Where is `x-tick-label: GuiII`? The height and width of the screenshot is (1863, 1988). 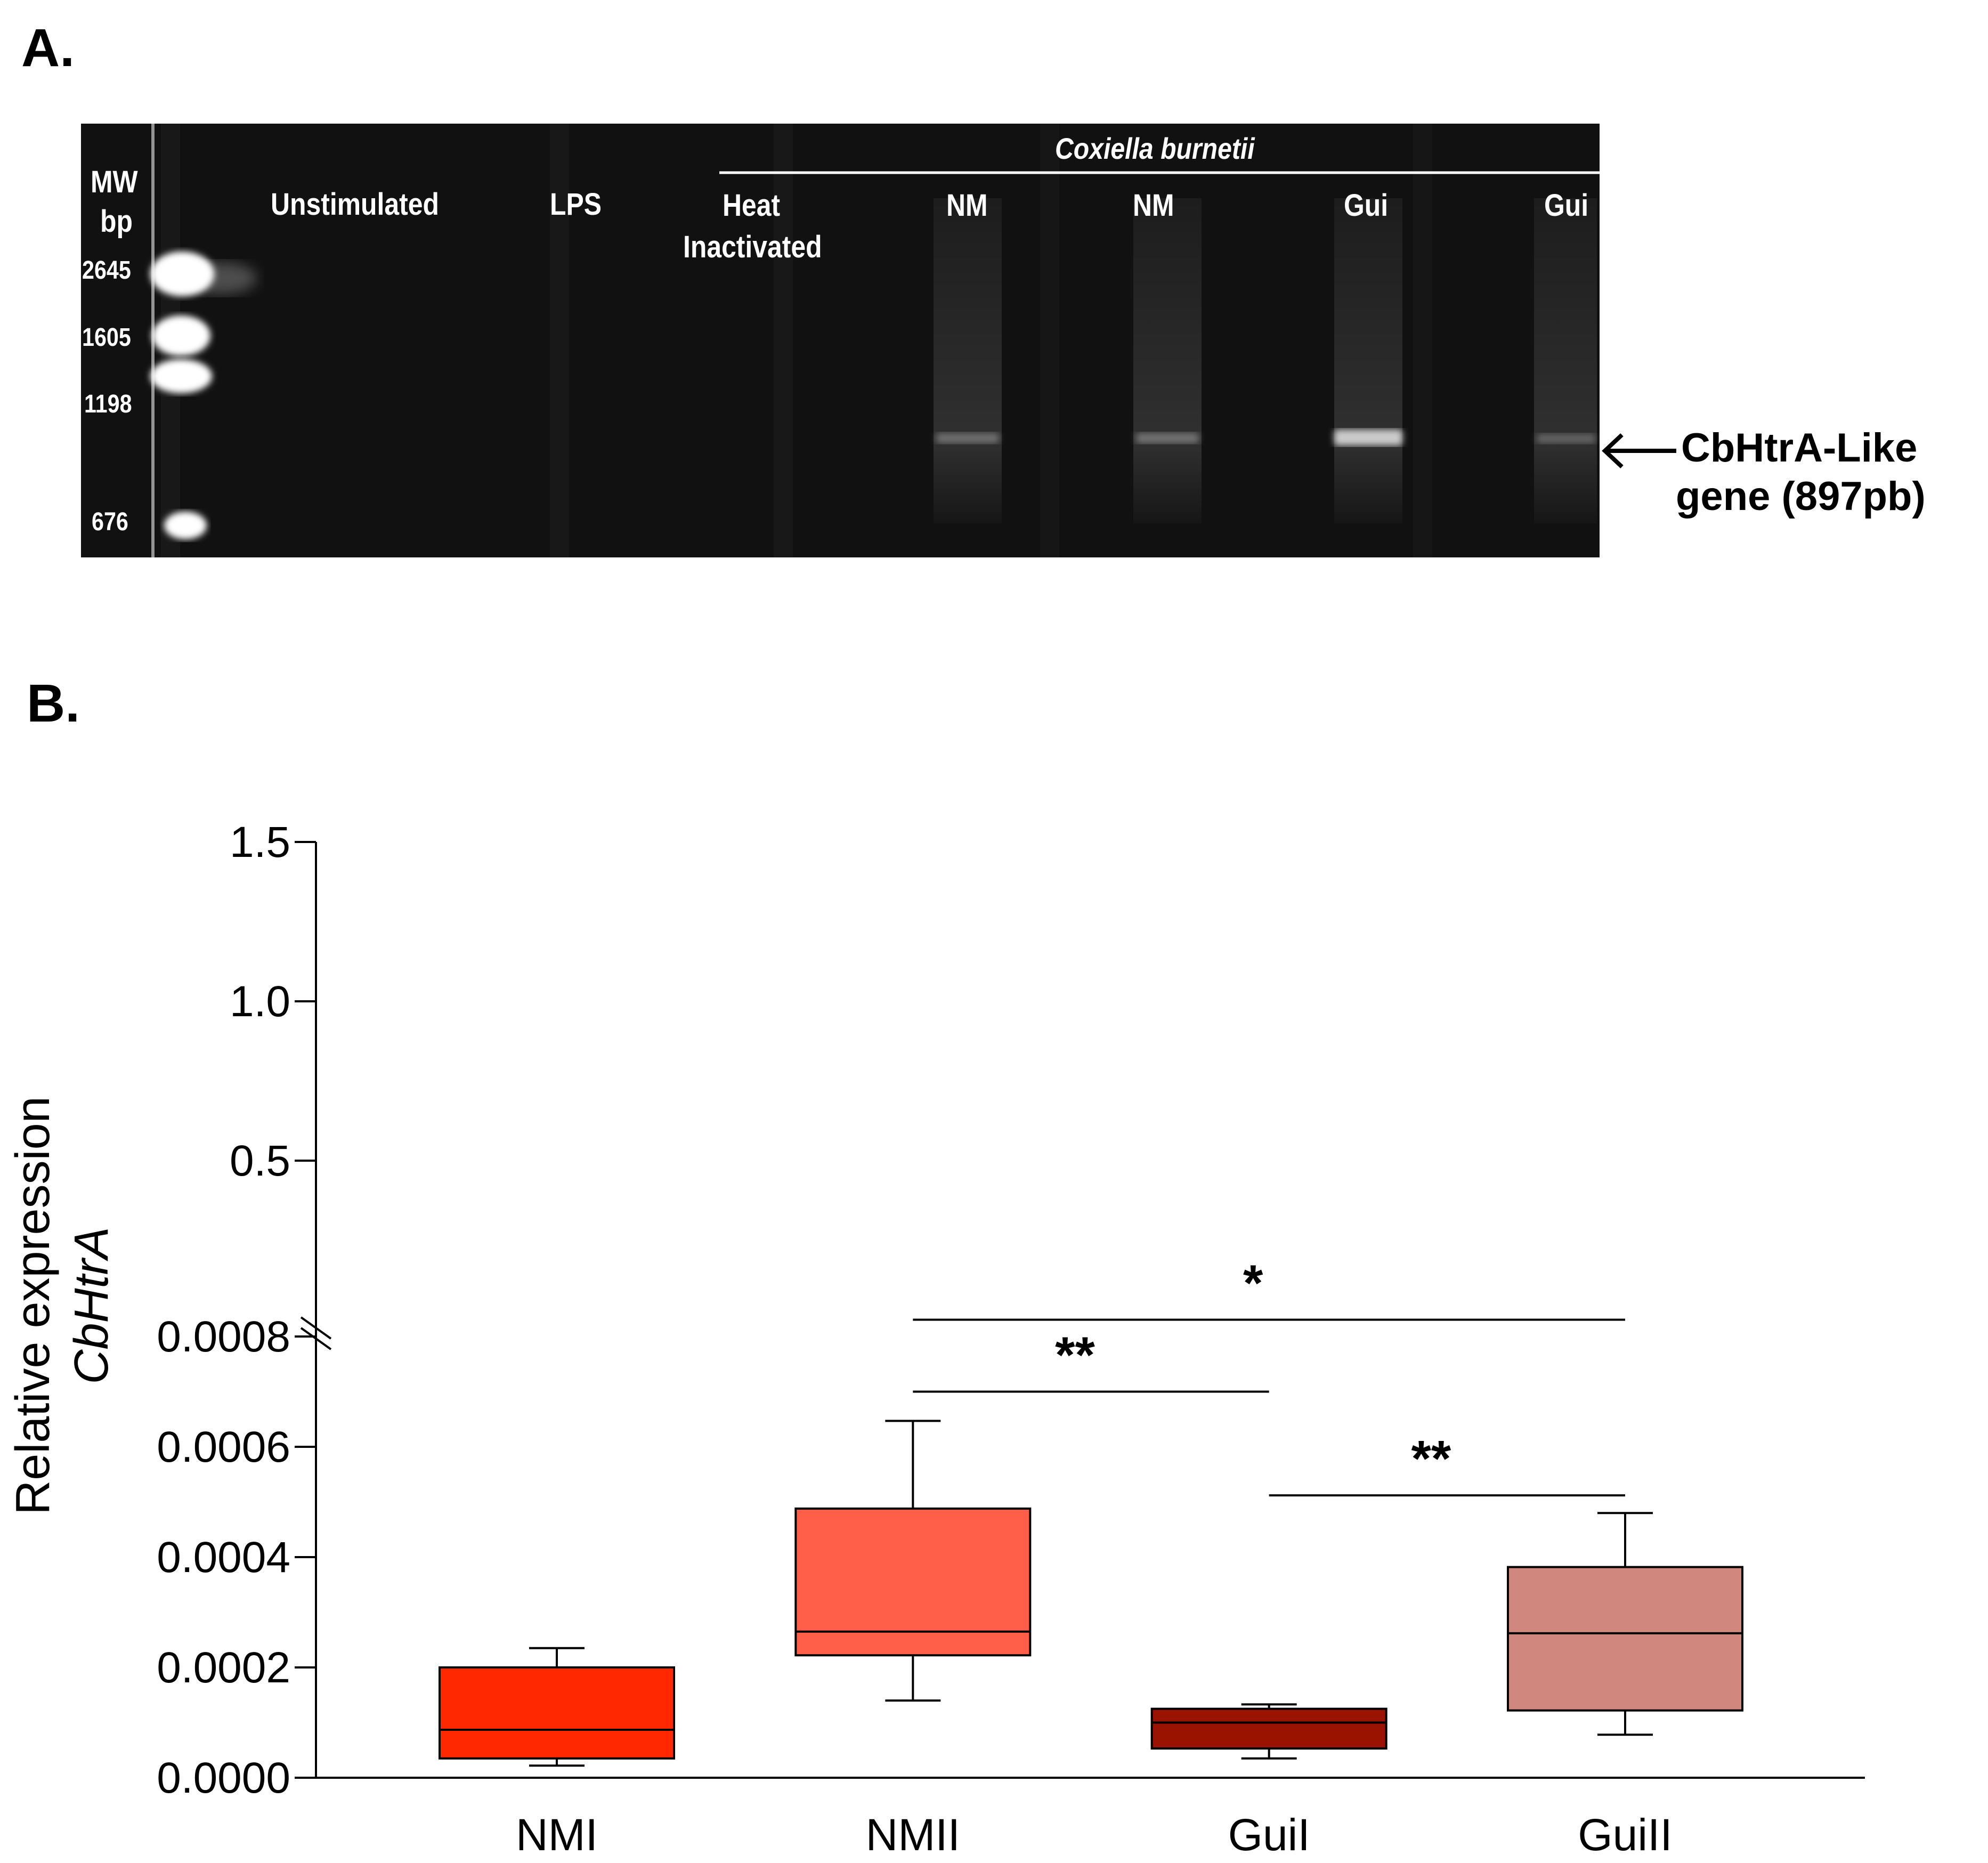
x-tick-label: GuiII is located at coordinates (1625, 1835).